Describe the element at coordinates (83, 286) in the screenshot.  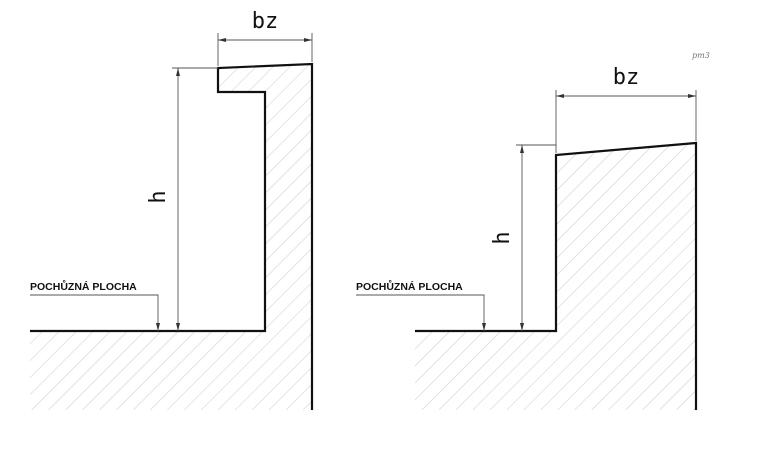
I see `left-walking-surface-label: POCHŮZNÁ PLOCHA` at that location.